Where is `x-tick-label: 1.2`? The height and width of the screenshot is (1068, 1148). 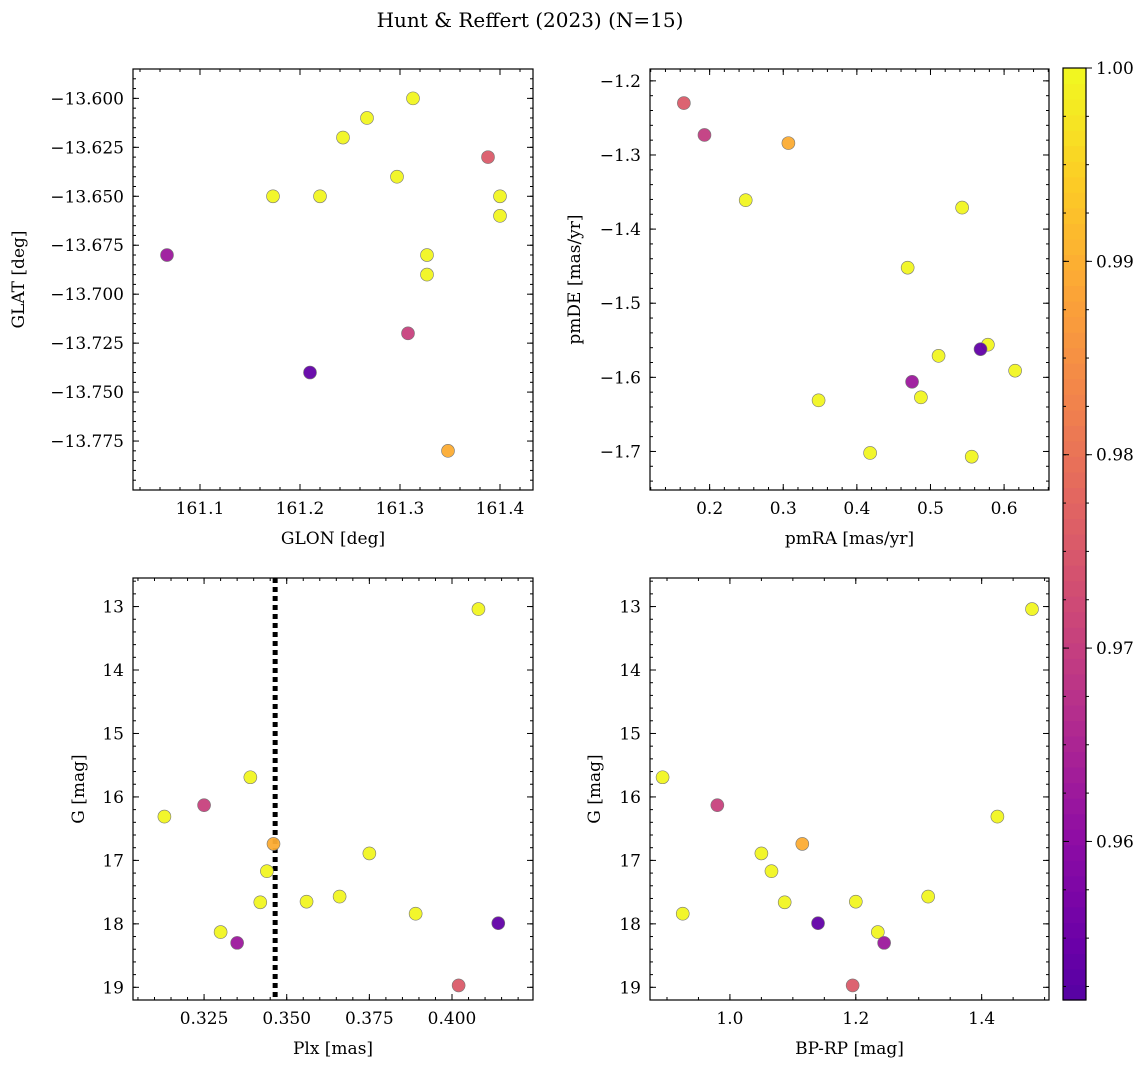
x-tick-label: 1.2 is located at coordinates (855, 1019).